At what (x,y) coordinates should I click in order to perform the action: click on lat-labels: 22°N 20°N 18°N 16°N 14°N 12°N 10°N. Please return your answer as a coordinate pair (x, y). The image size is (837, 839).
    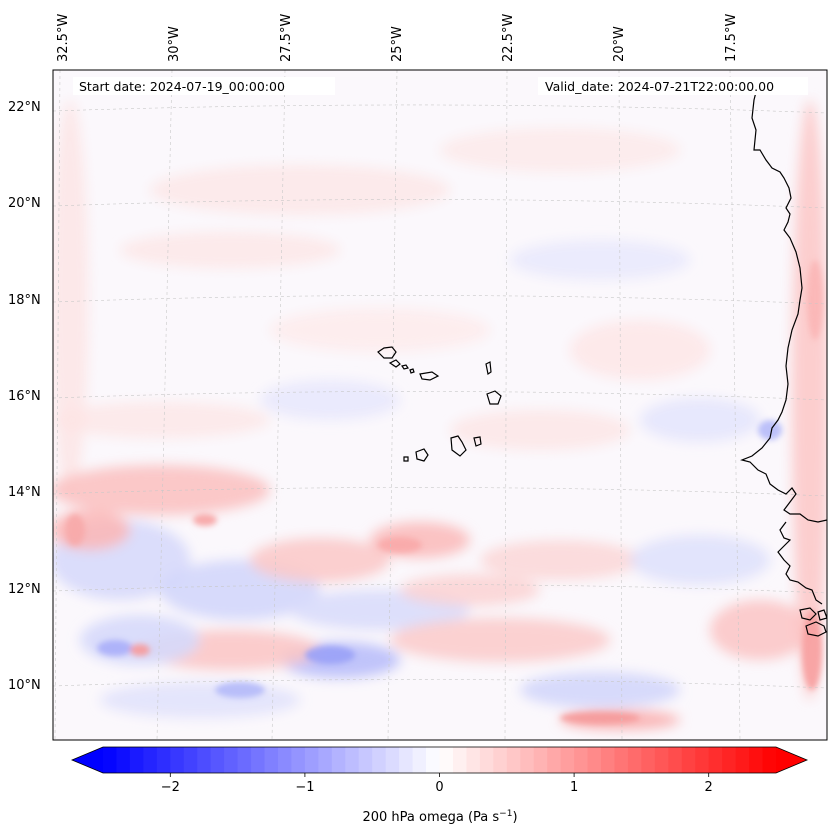
    Looking at the image, I should click on (24, 396).